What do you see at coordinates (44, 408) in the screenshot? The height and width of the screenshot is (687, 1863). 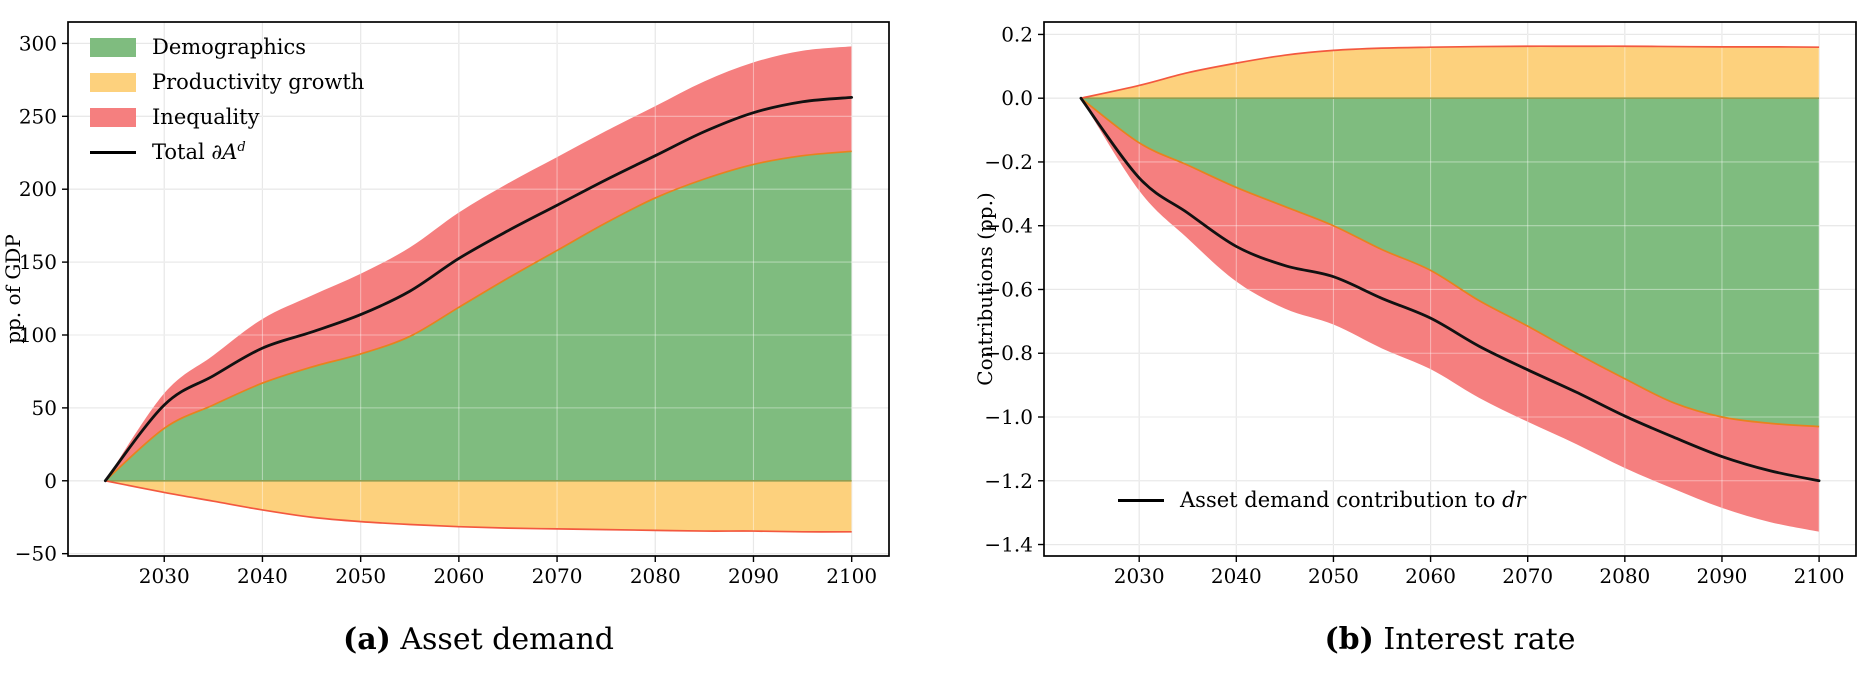 I see `svg-text: 50` at bounding box center [44, 408].